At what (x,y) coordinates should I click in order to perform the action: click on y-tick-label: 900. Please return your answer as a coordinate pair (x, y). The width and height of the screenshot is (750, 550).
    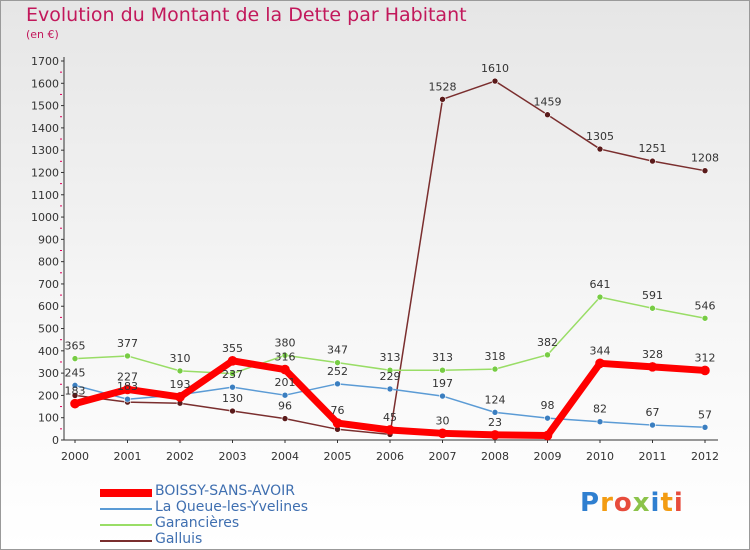
    Looking at the image, I should click on (48, 239).